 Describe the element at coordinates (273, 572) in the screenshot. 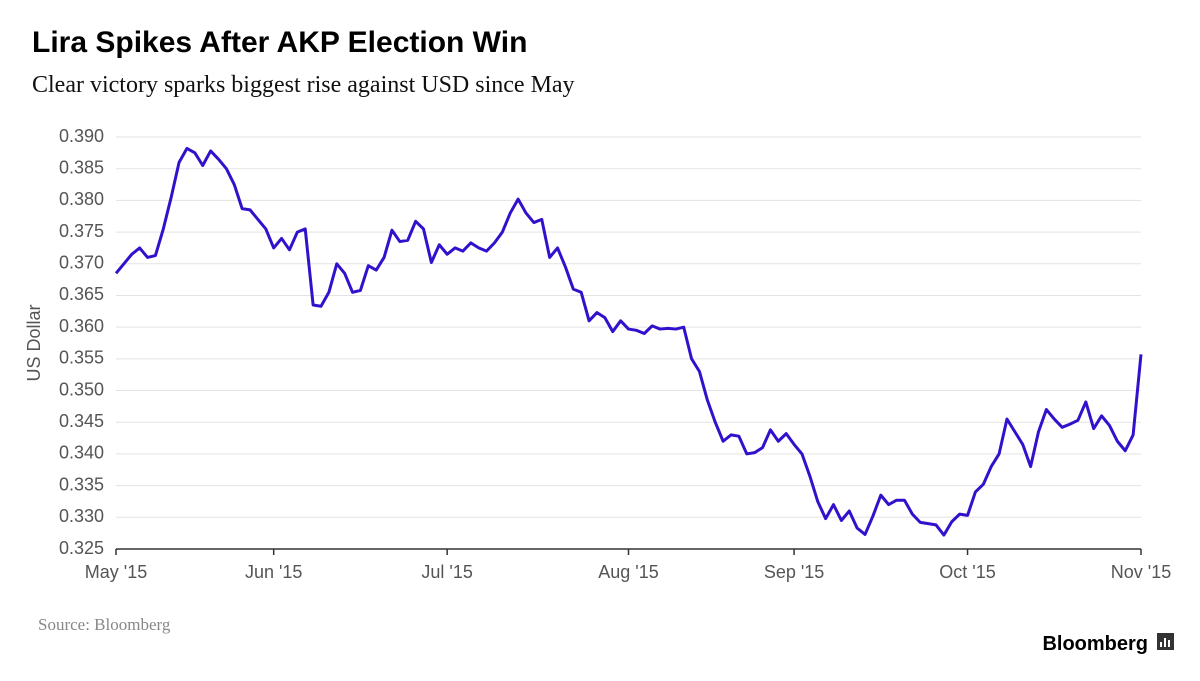

I see `x-tick-label: Jun '15` at that location.